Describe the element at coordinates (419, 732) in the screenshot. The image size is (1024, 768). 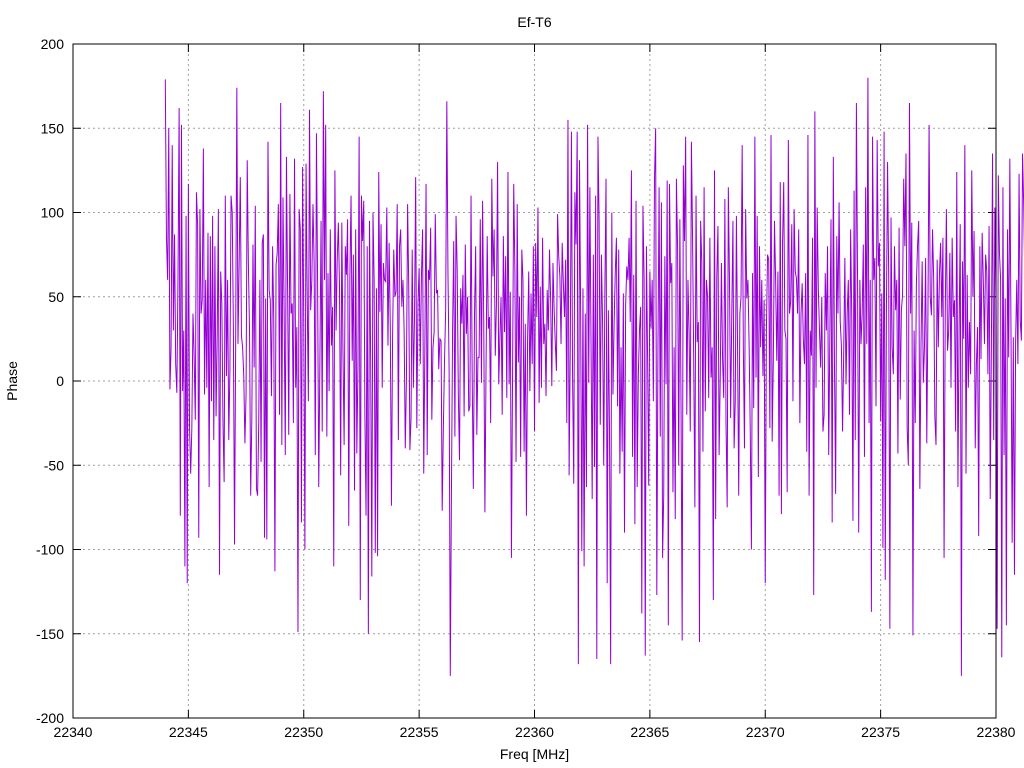
I see `x-tick-label: 22355` at that location.